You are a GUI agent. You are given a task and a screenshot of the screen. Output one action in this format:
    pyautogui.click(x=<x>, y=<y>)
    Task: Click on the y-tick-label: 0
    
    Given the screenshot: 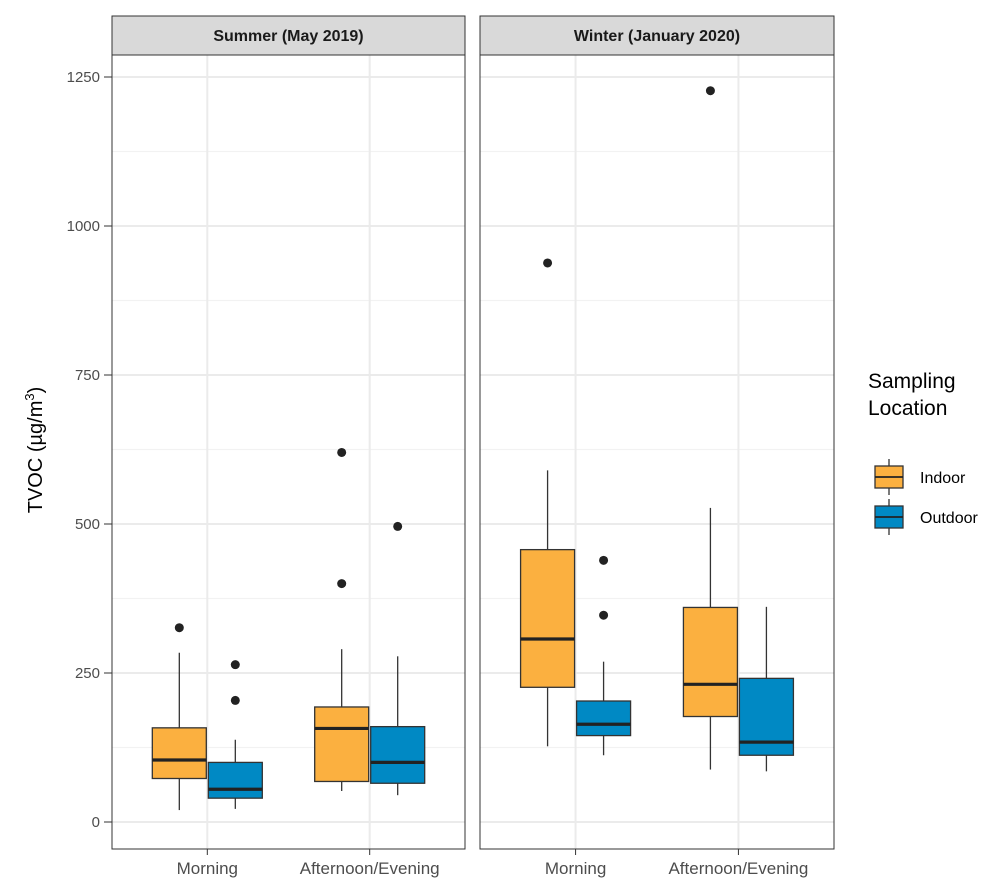 What is the action you would take?
    pyautogui.click(x=96, y=822)
    